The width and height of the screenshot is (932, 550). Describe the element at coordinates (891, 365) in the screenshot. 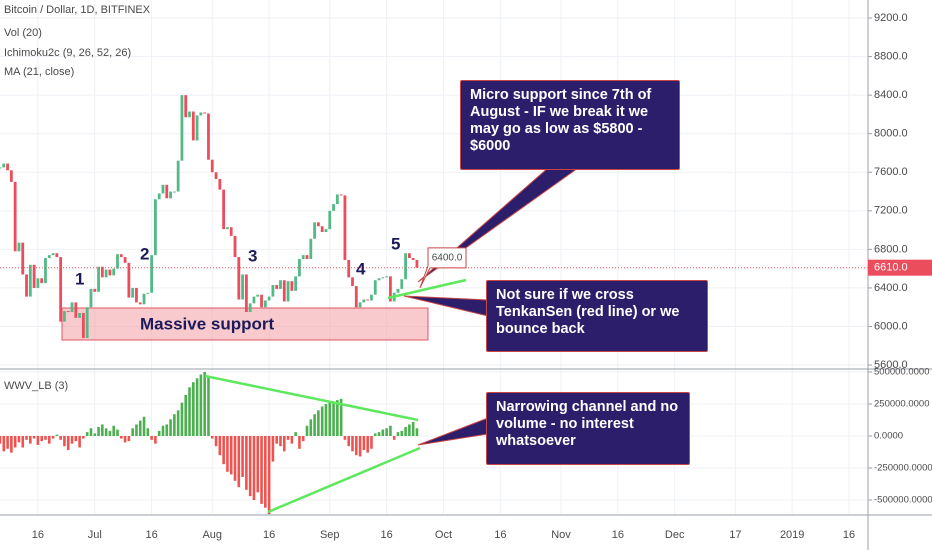

I see `y-tick-label: 5600.0` at that location.